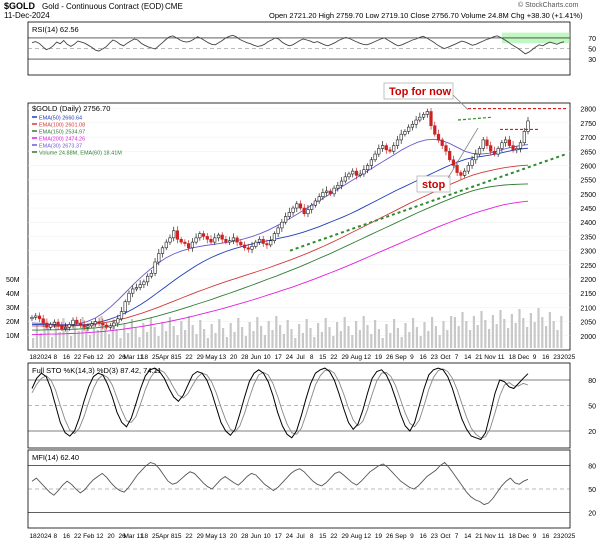 The height and width of the screenshot is (544, 600). What do you see at coordinates (588, 166) in the screenshot?
I see `price-tick-label: 2600` at bounding box center [588, 166].